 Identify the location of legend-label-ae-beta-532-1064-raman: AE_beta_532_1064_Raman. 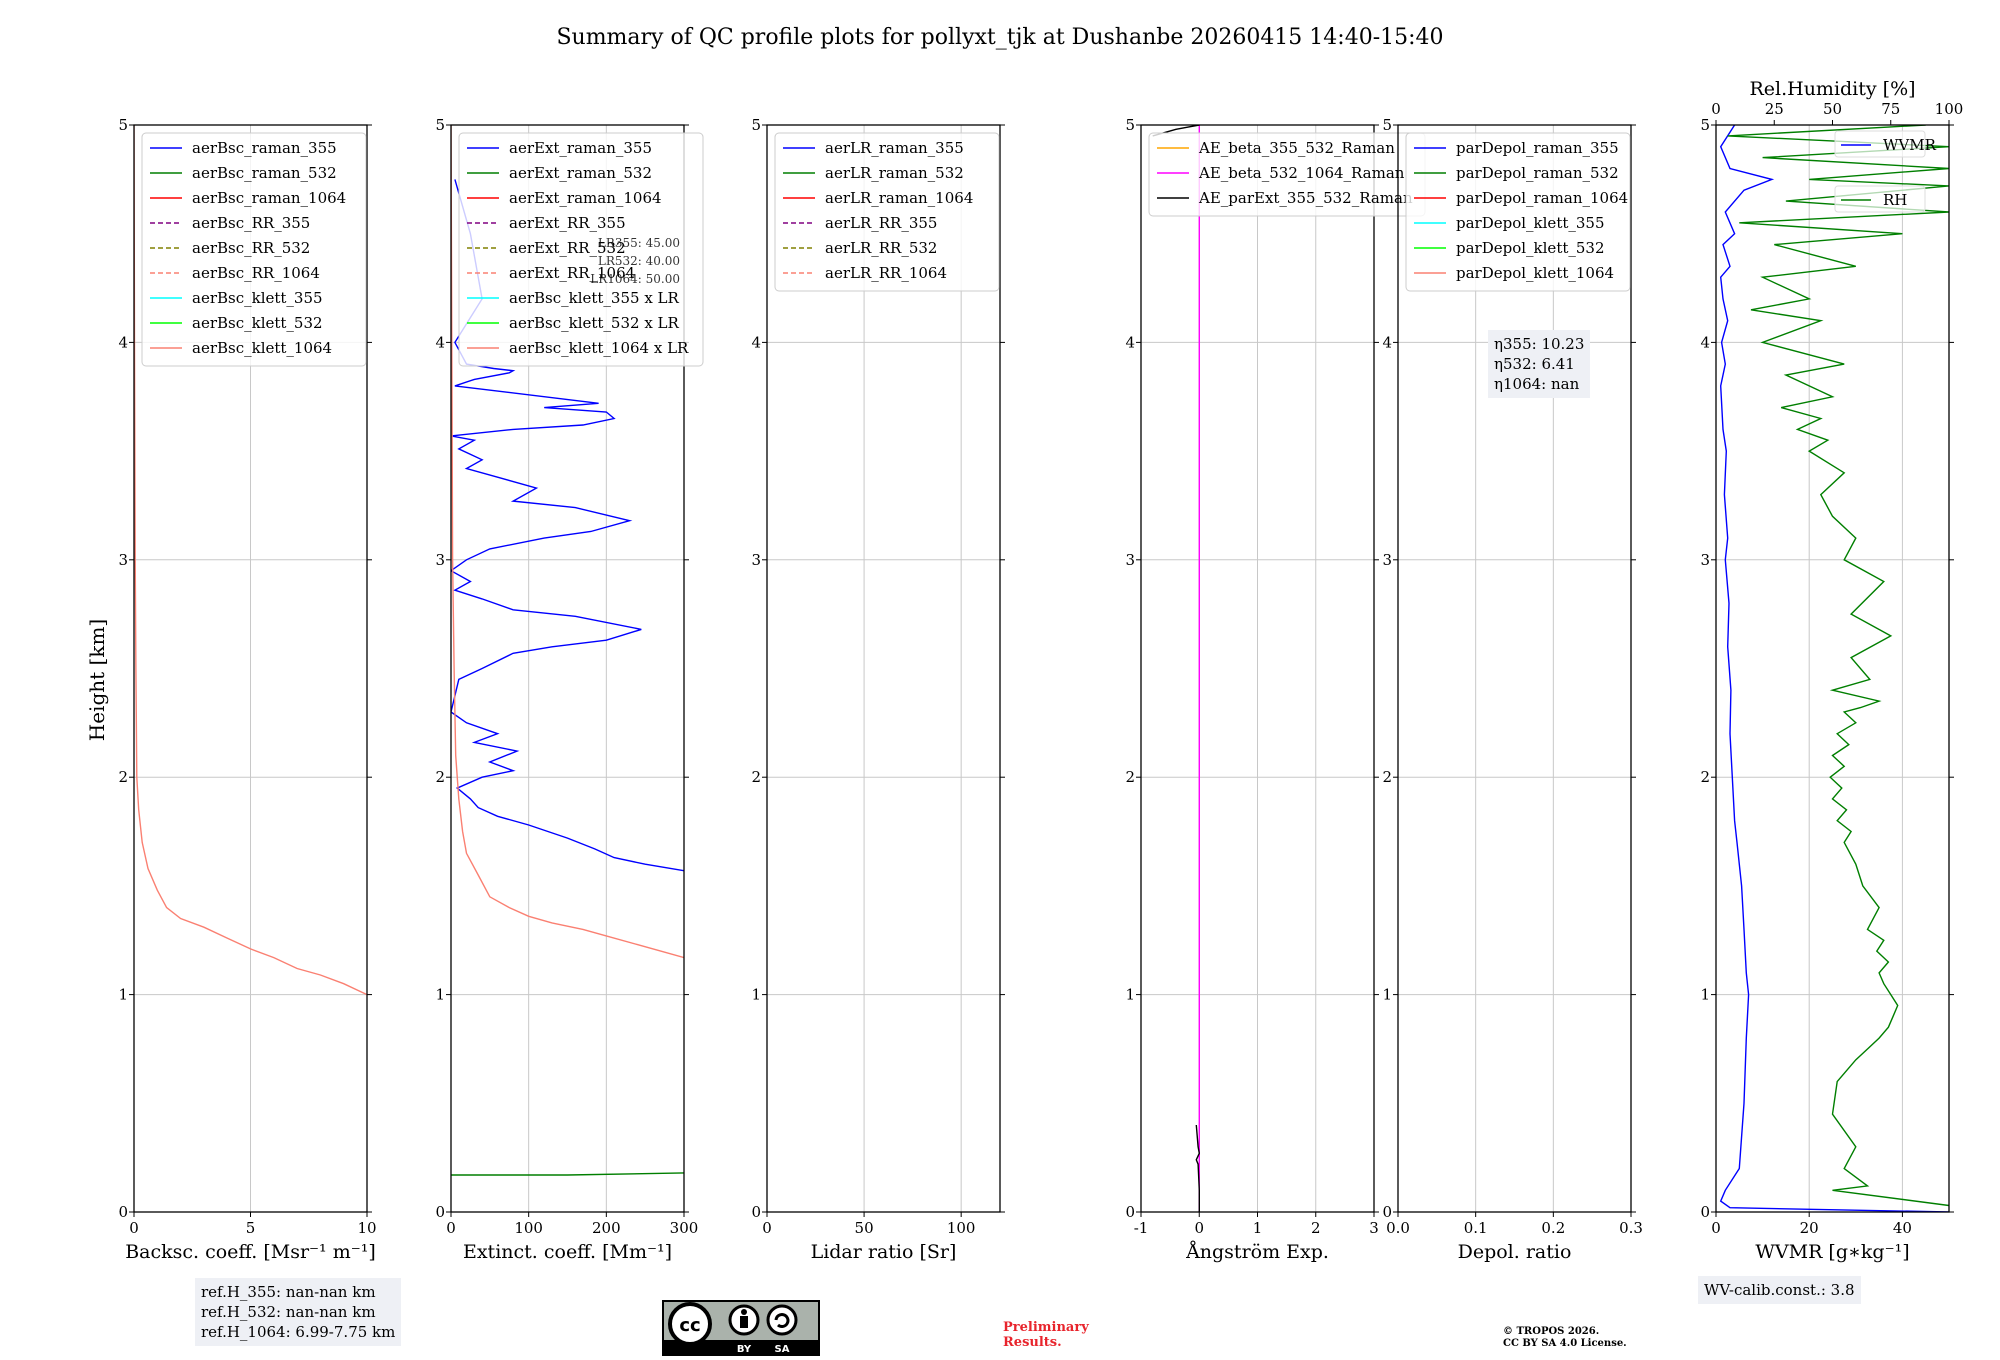
(1301, 173).